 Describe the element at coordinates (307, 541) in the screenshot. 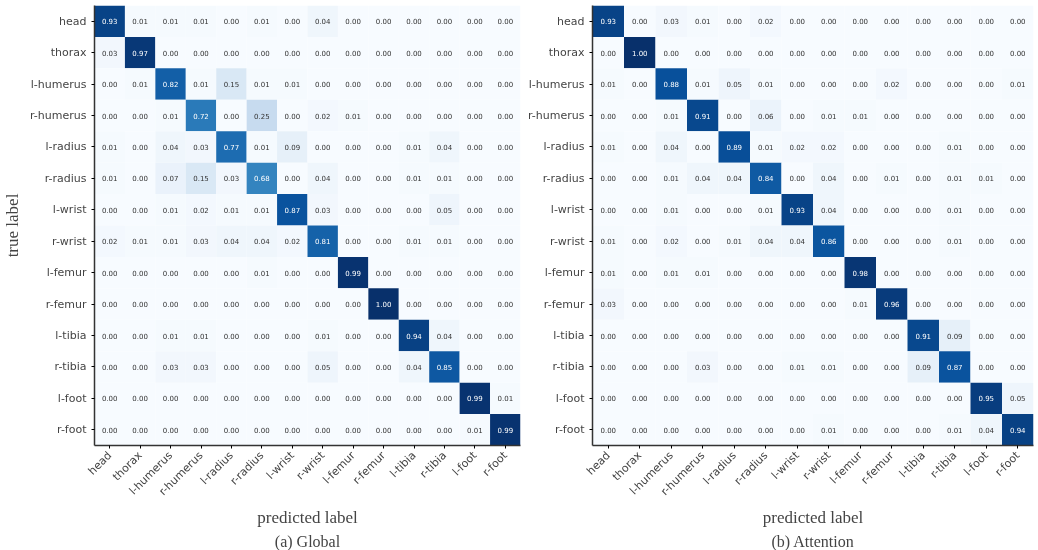

I see `text: (a) Global` at that location.